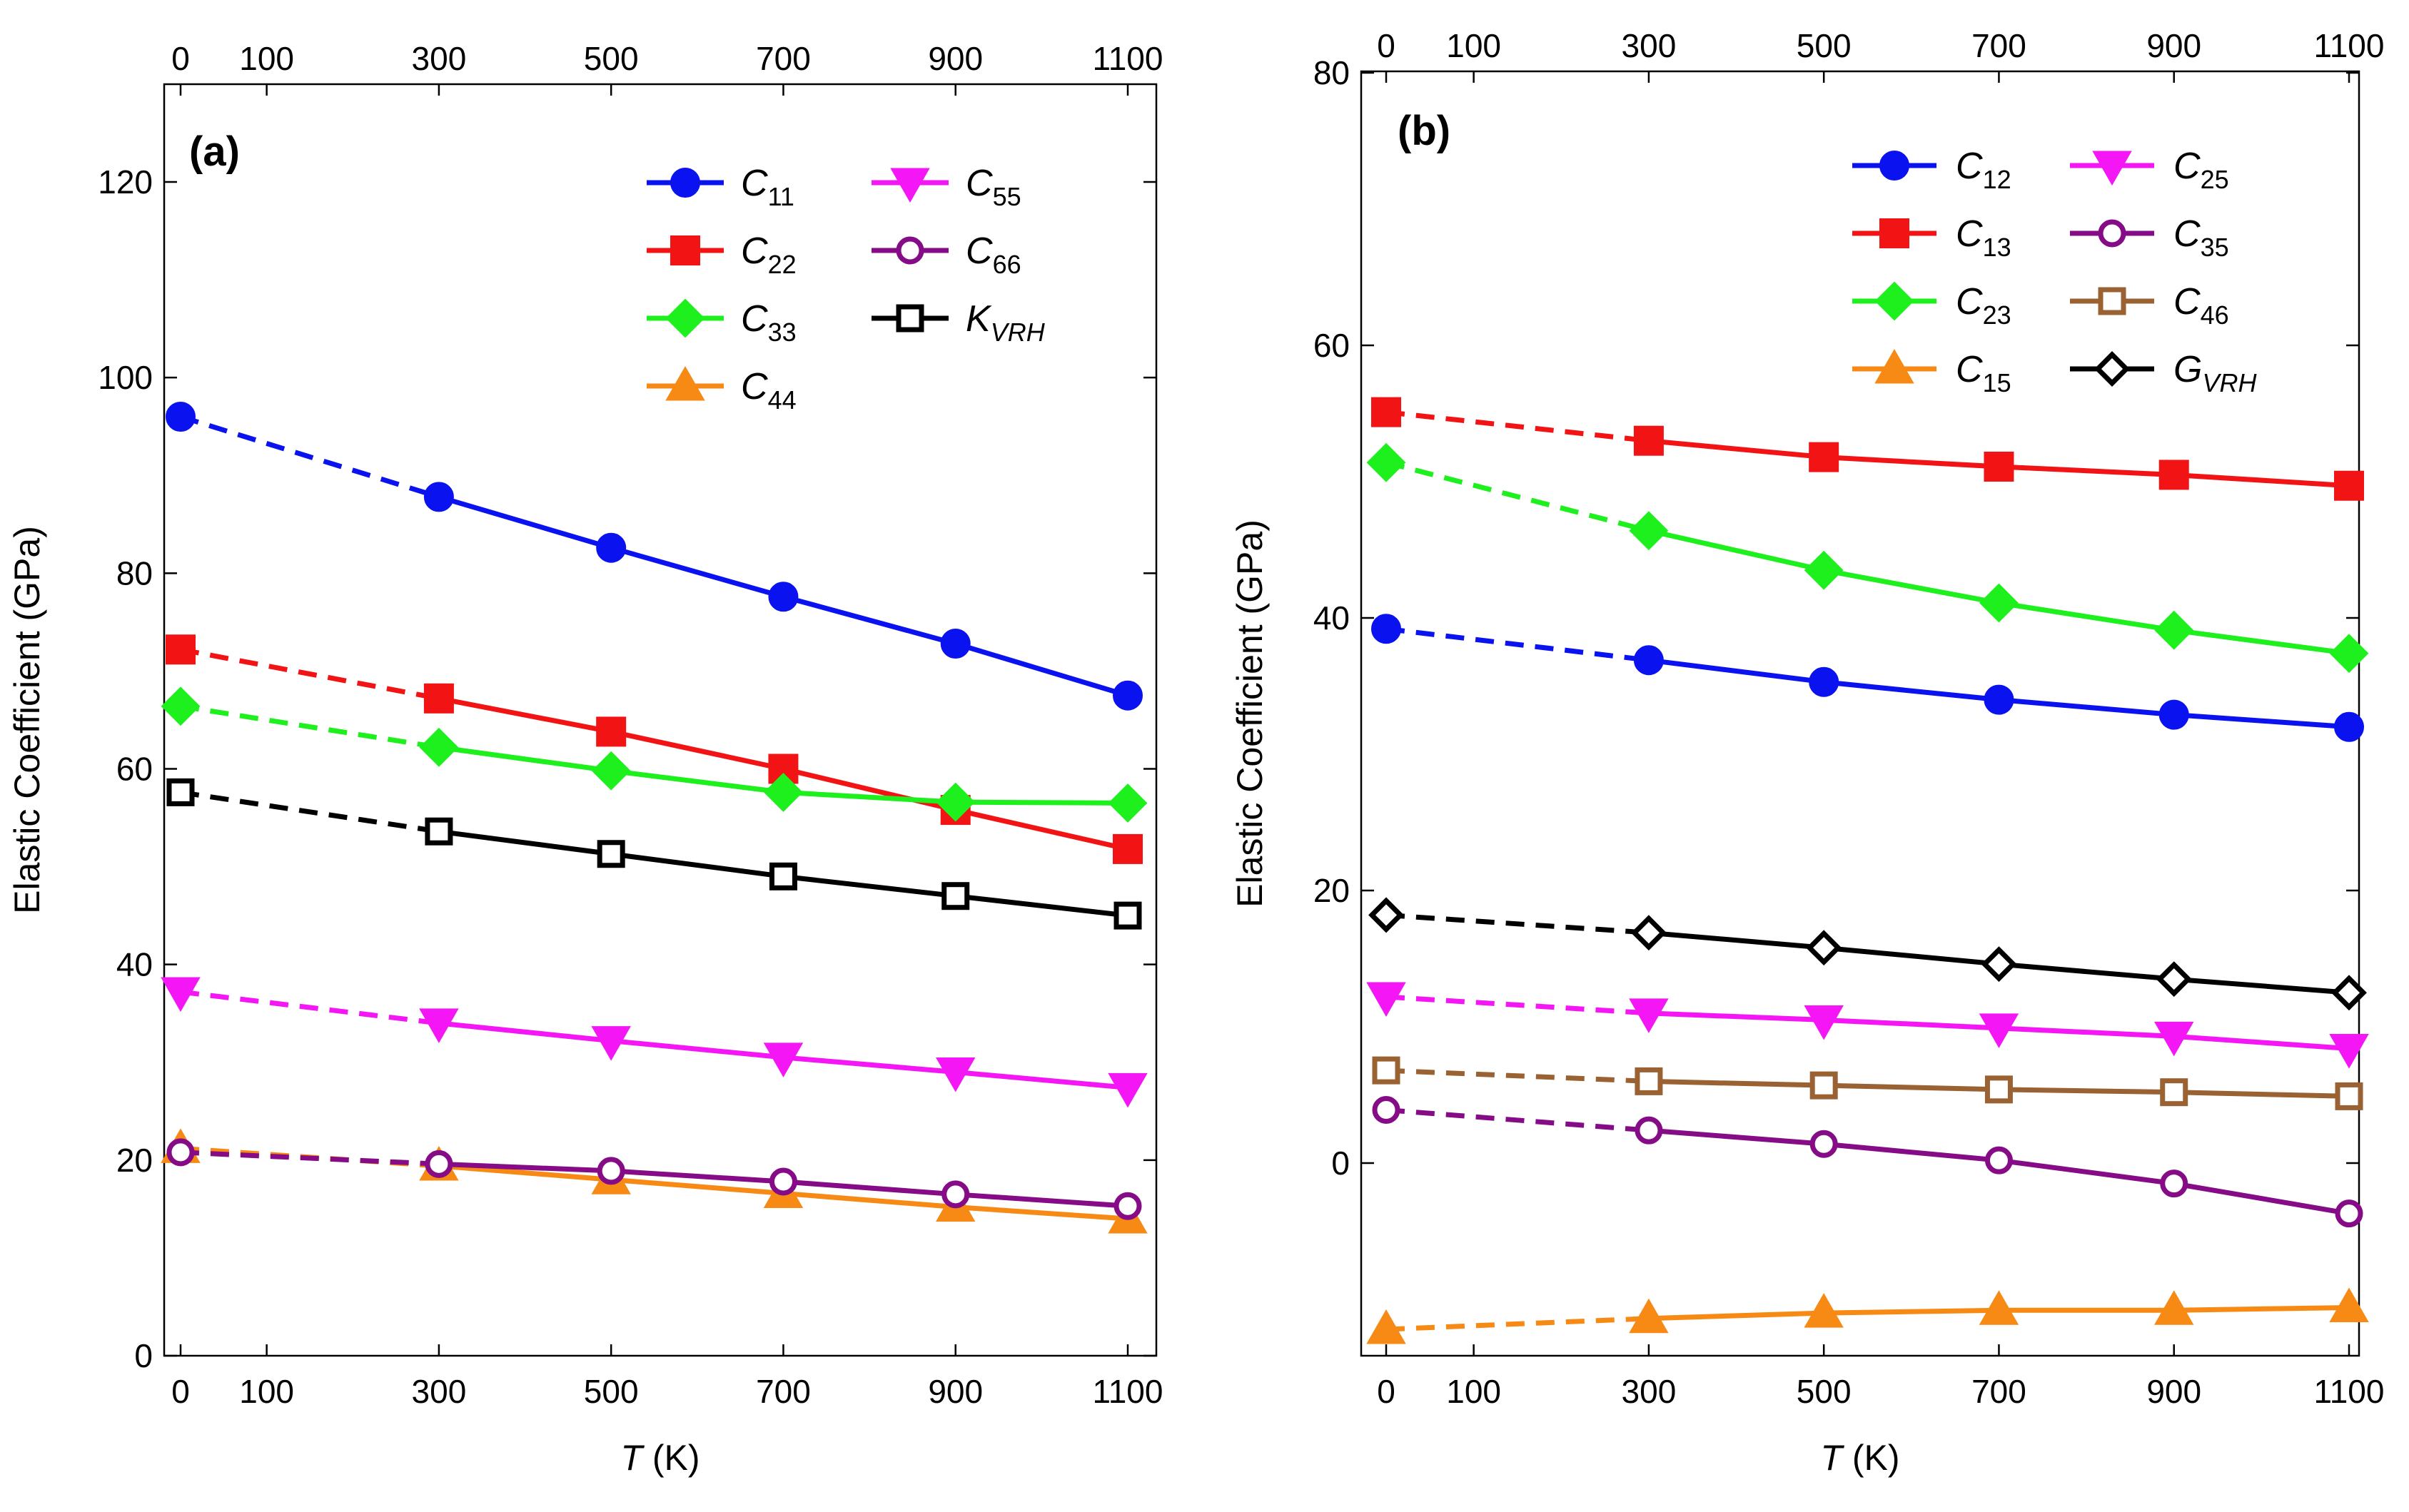  Describe the element at coordinates (910, 185) in the screenshot. I see `panel-a-legend-marker-C55` at that location.